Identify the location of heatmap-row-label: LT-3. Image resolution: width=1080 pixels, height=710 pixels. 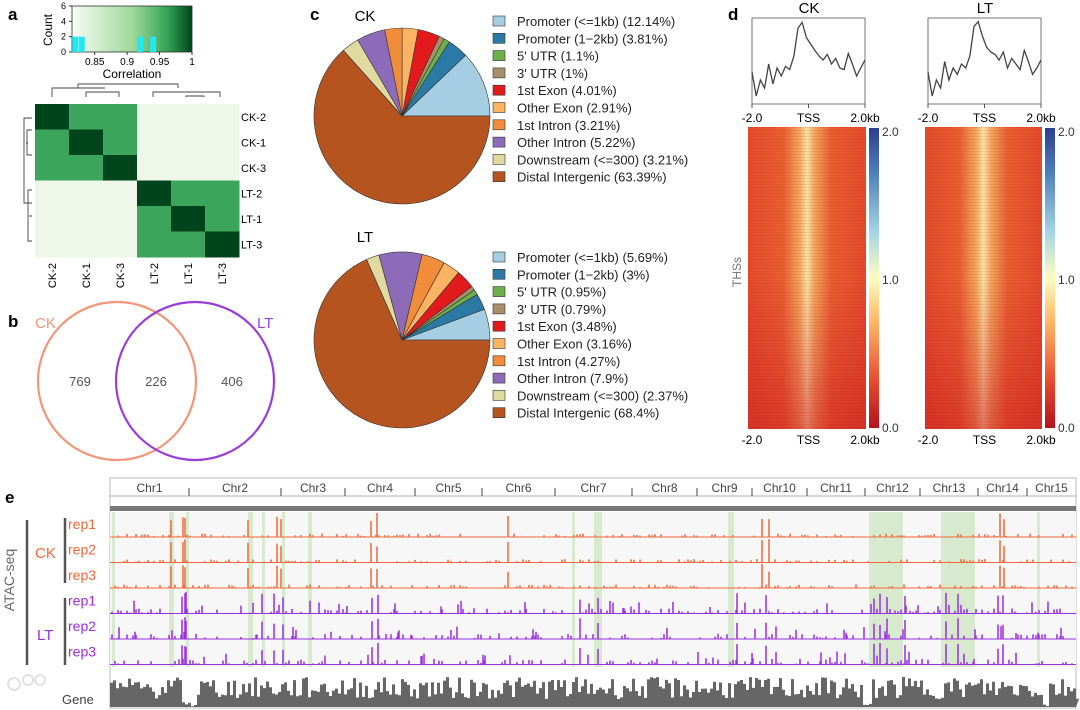
(251, 245).